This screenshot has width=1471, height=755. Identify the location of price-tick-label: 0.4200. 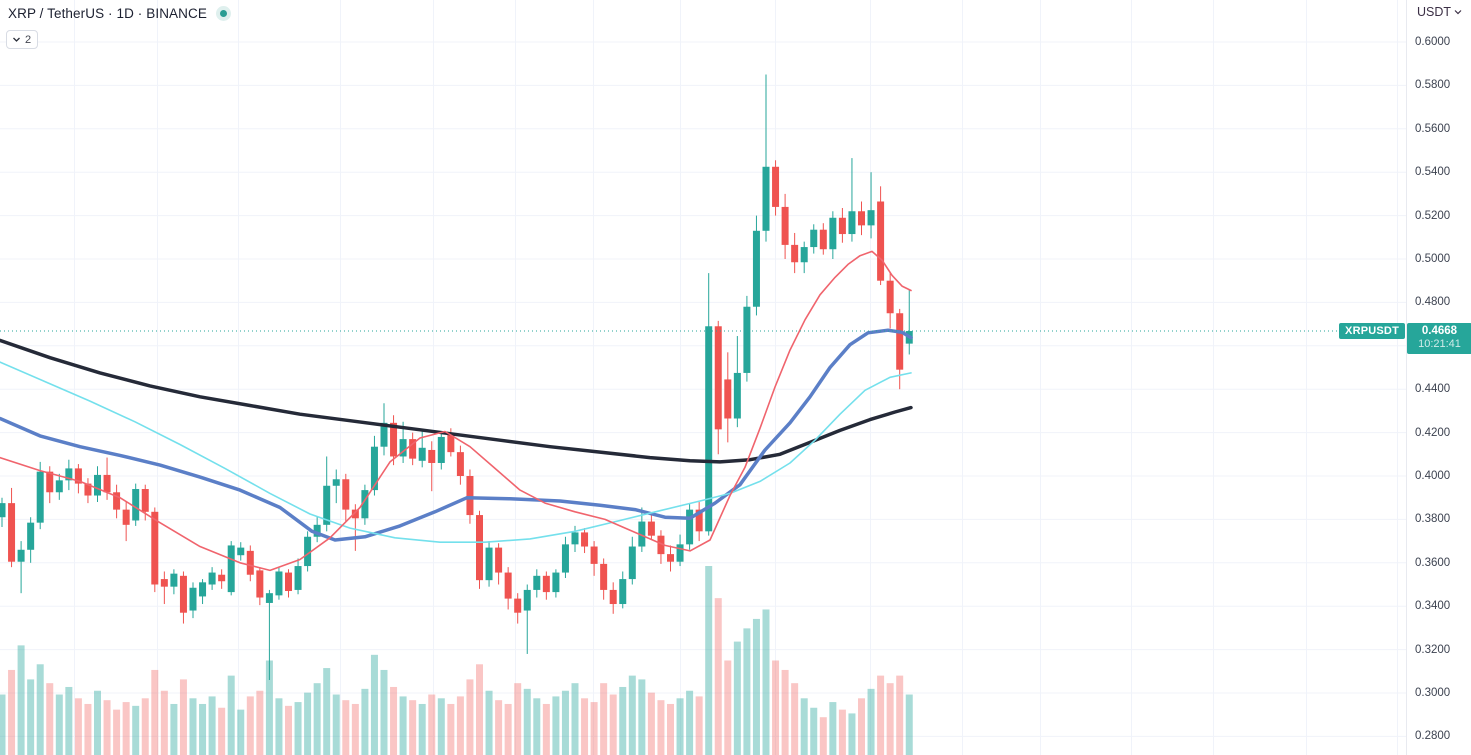
(1433, 432).